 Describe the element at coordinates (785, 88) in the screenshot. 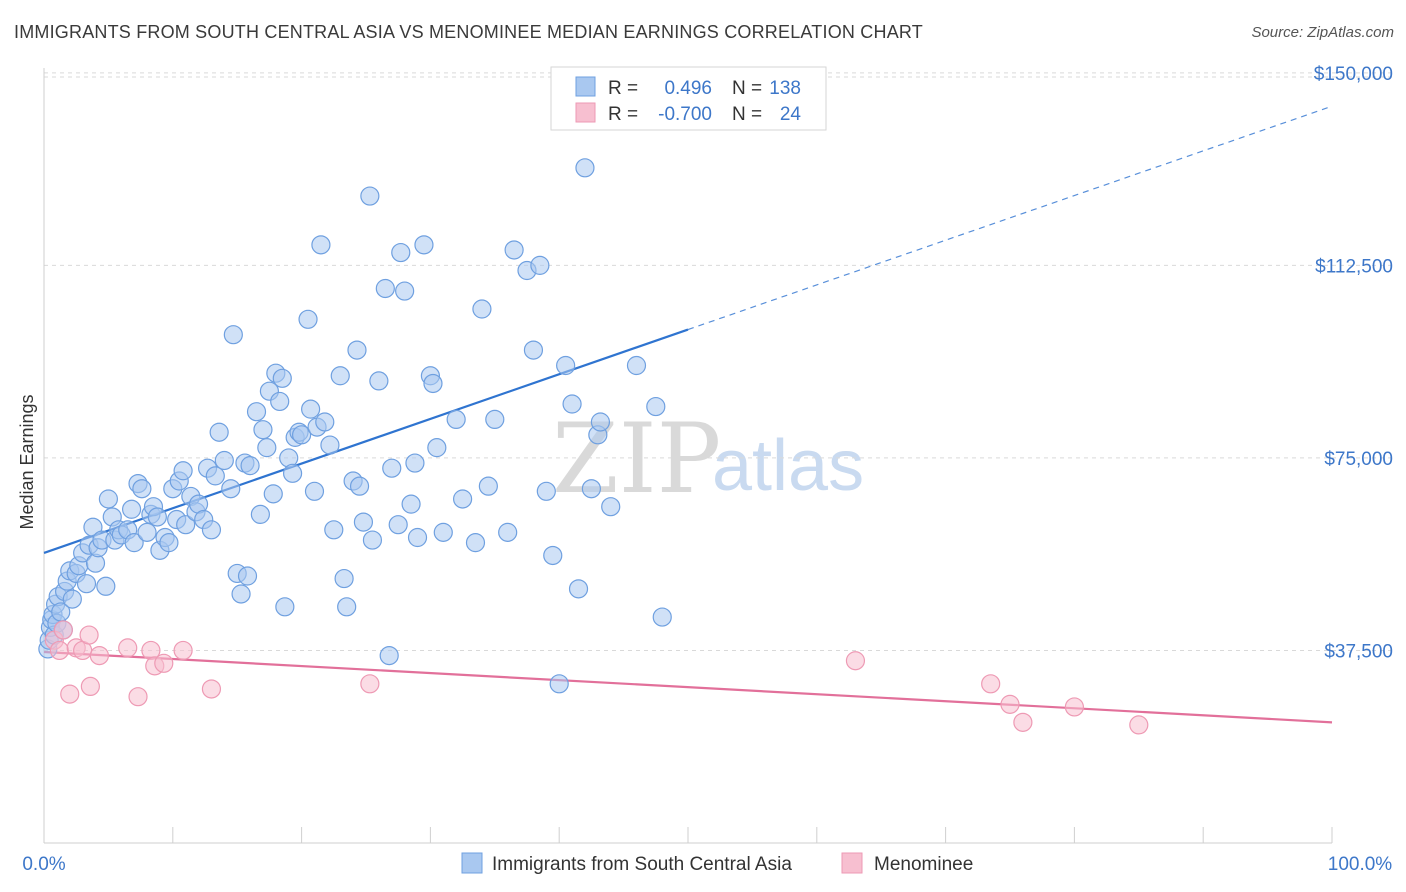

I see `legend-n-value-1: 138` at that location.